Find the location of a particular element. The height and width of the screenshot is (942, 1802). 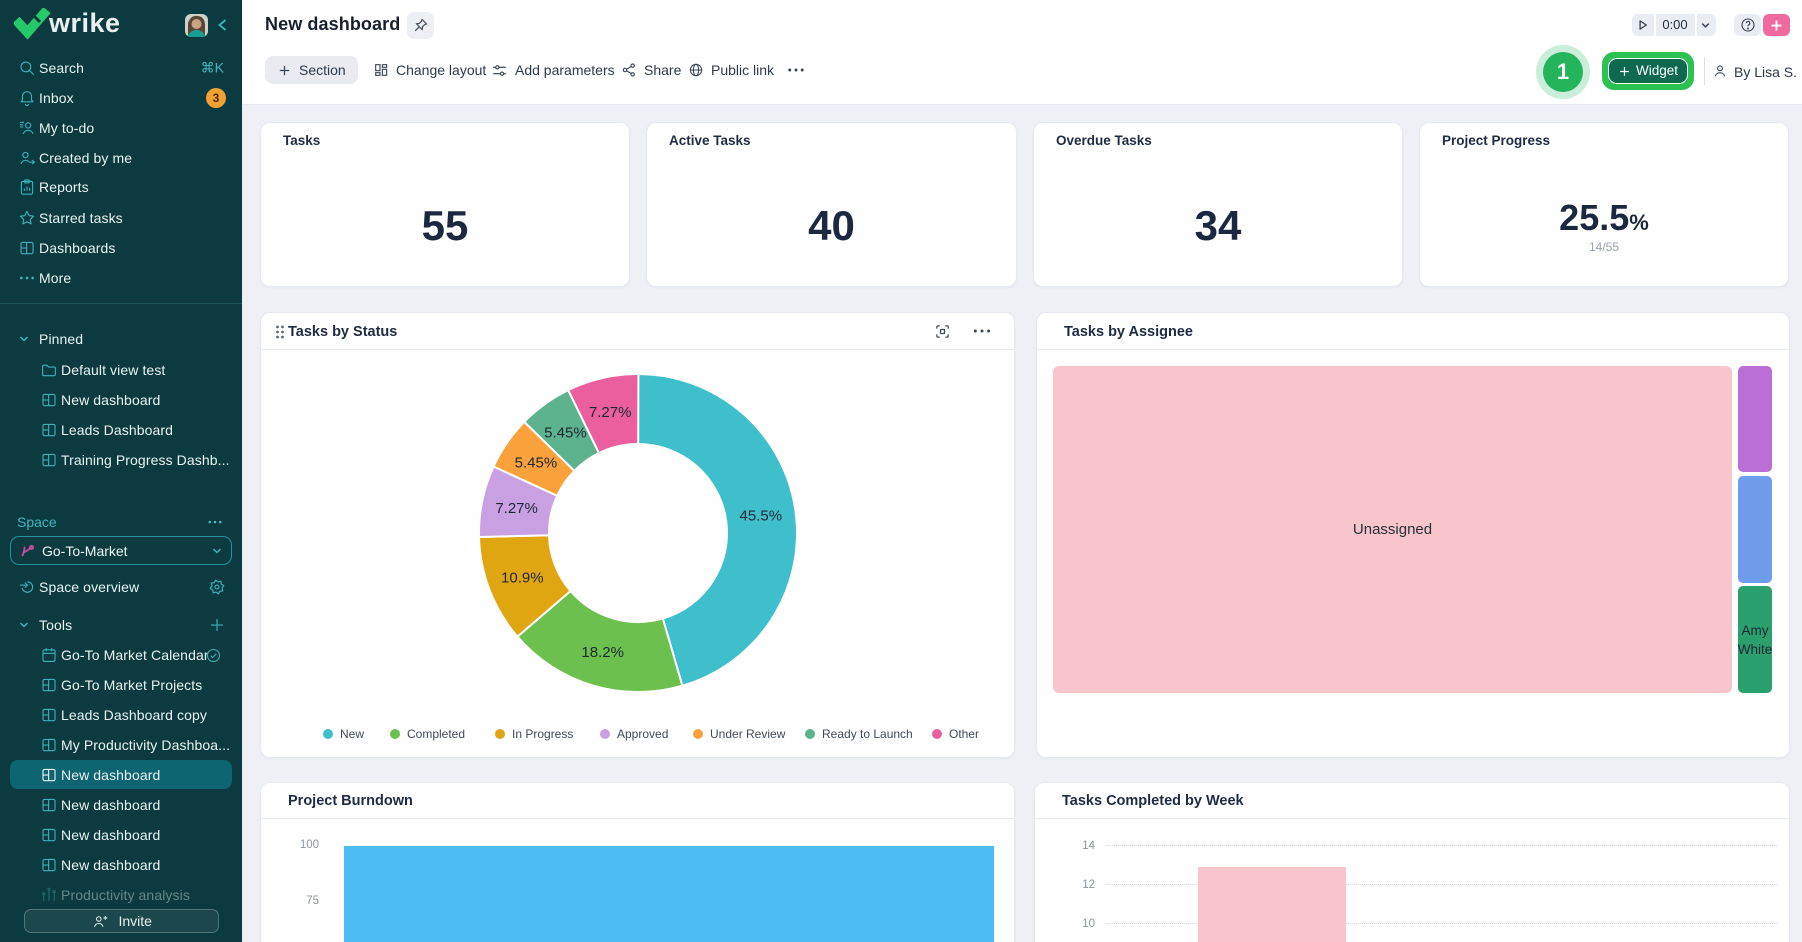

svg-text: 10.9% is located at coordinates (522, 578).